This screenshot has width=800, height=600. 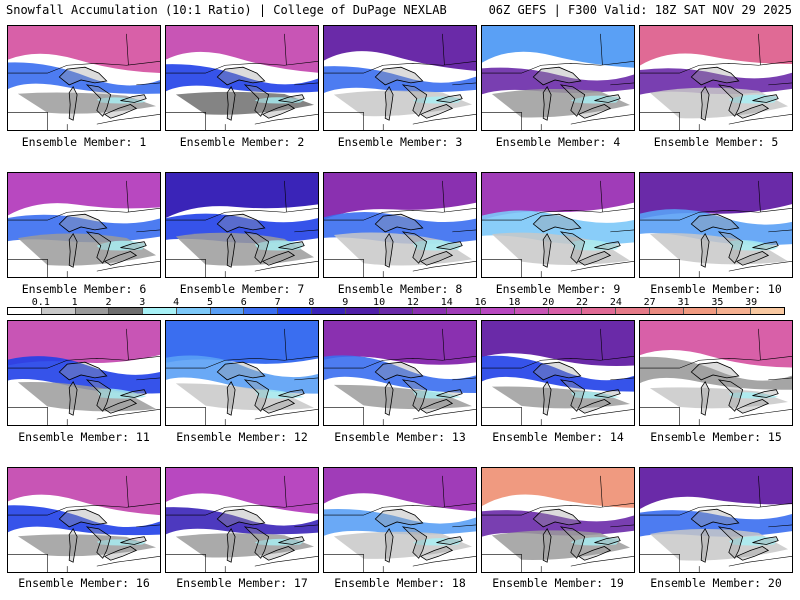 What do you see at coordinates (400, 437) in the screenshot?
I see `ensemble-member-label: Ensemble Member: 13` at bounding box center [400, 437].